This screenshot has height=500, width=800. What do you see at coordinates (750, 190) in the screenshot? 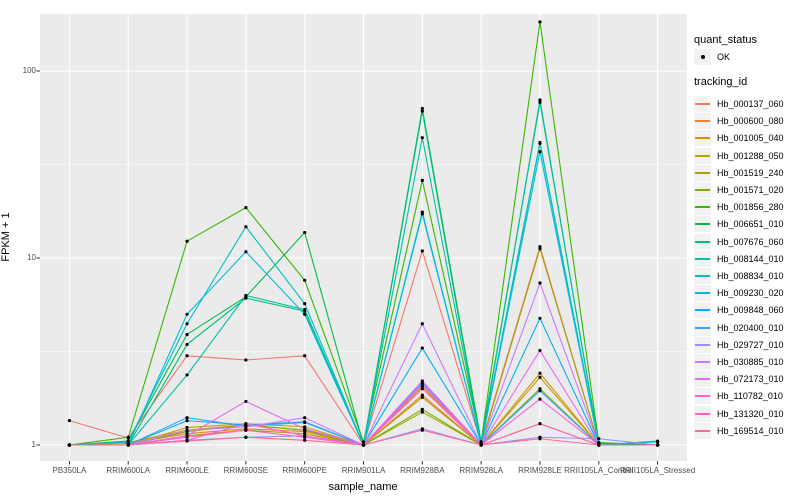
I see `legend-key-label: Hb_001571_020` at bounding box center [750, 190].